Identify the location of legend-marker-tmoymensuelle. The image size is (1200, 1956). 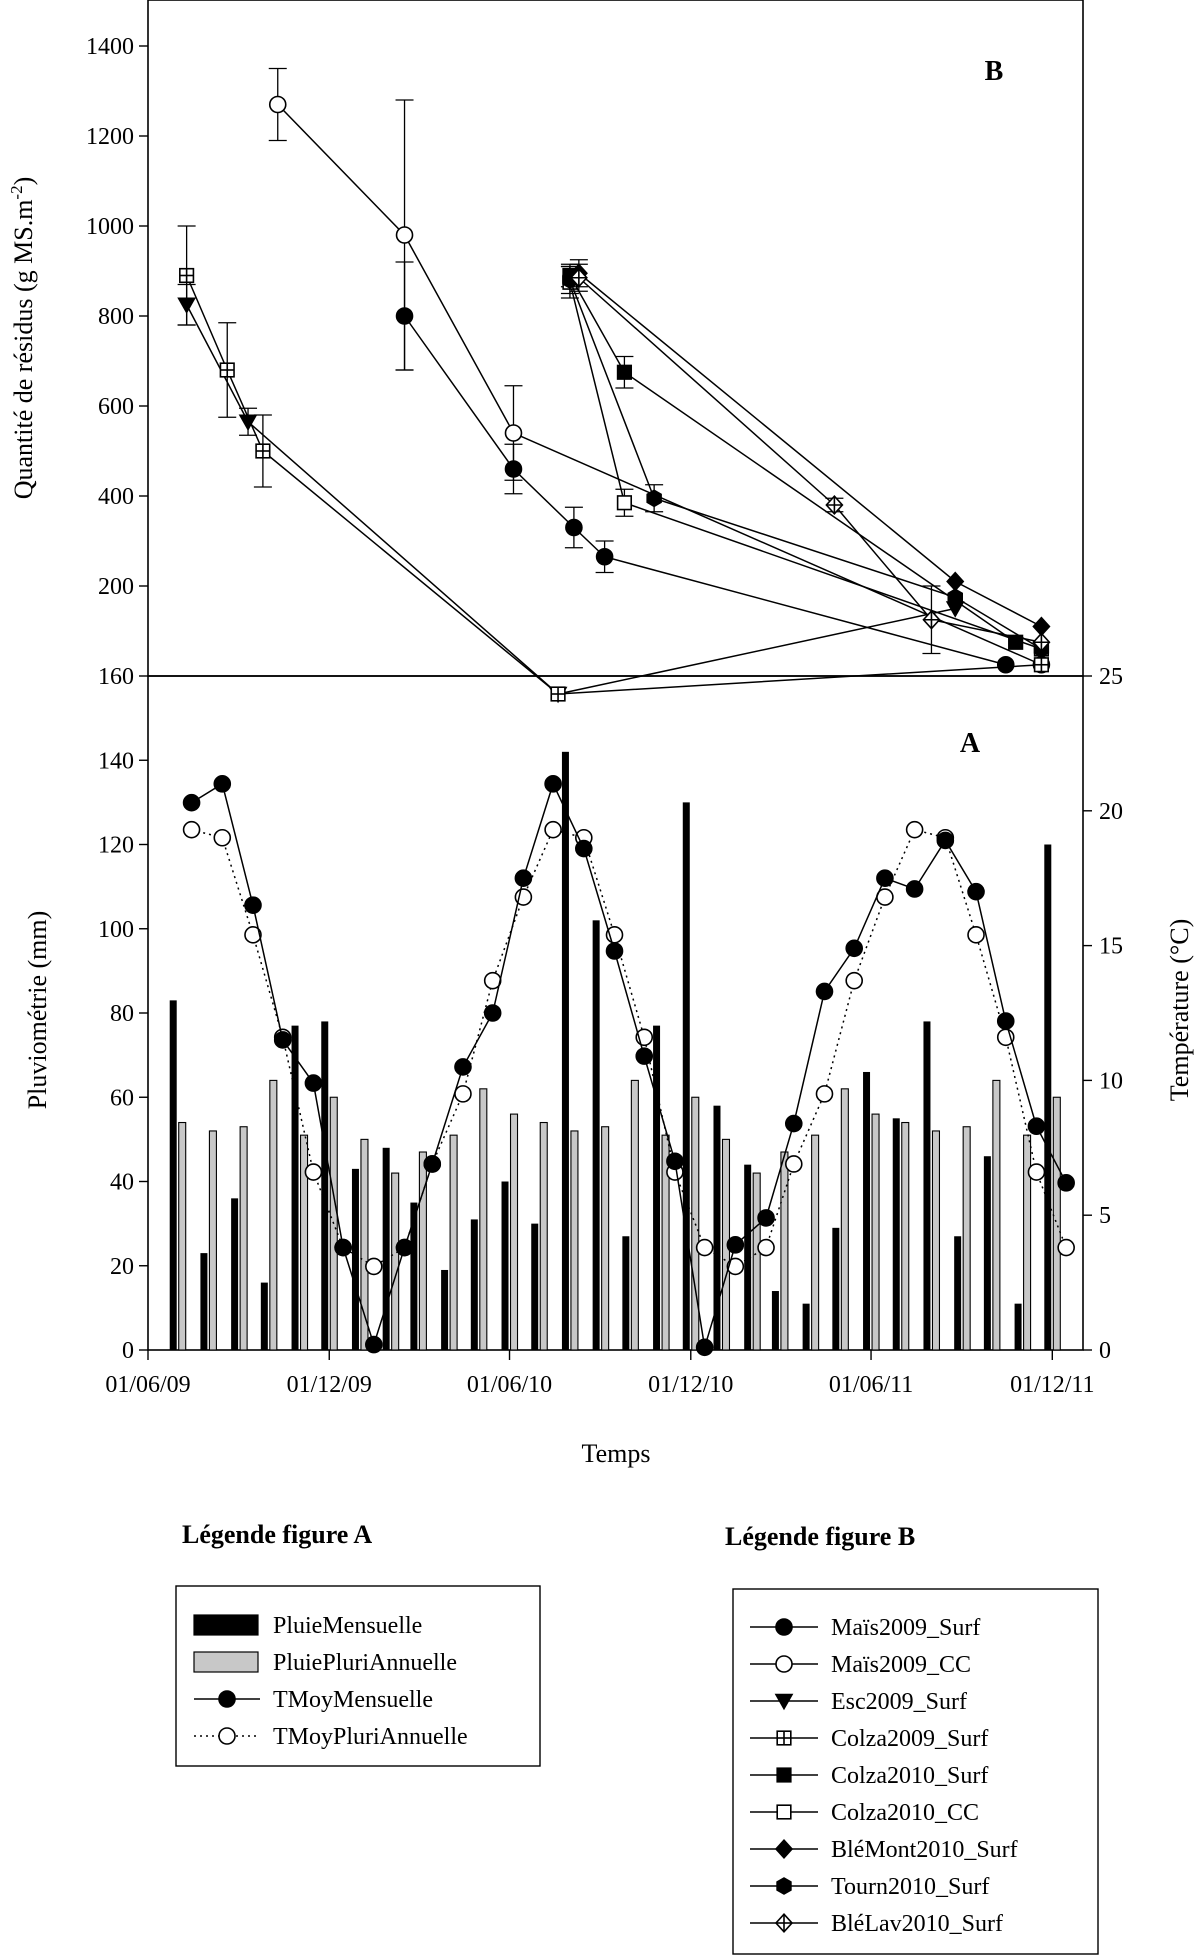
(227, 1699).